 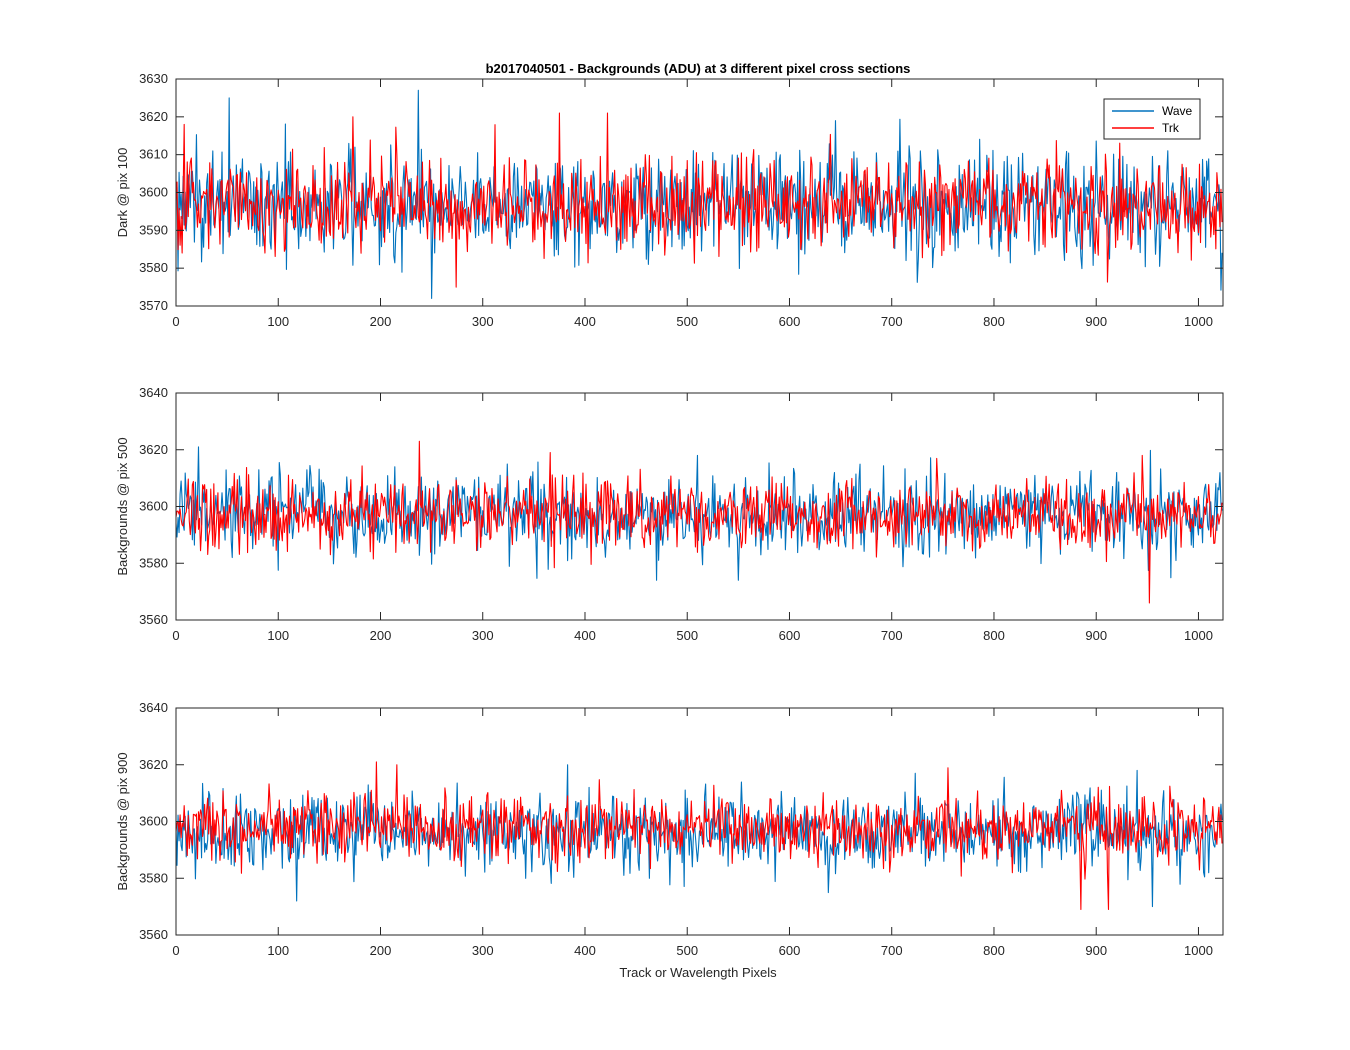 I want to click on y-axis-label: Backgrounds @ pix 900, so click(x=122, y=821).